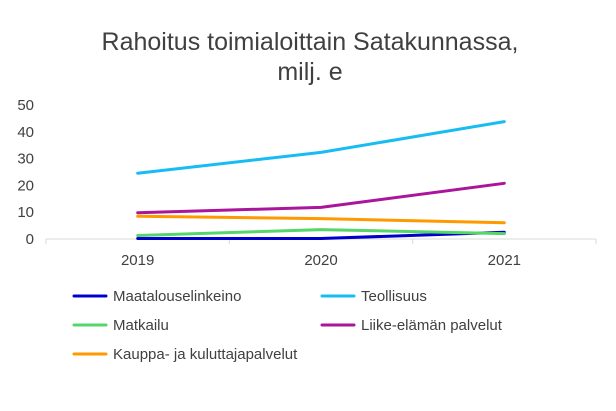  What do you see at coordinates (205, 354) in the screenshot?
I see `legend-label: Kauppa- ja kuluttajapalvelut` at bounding box center [205, 354].